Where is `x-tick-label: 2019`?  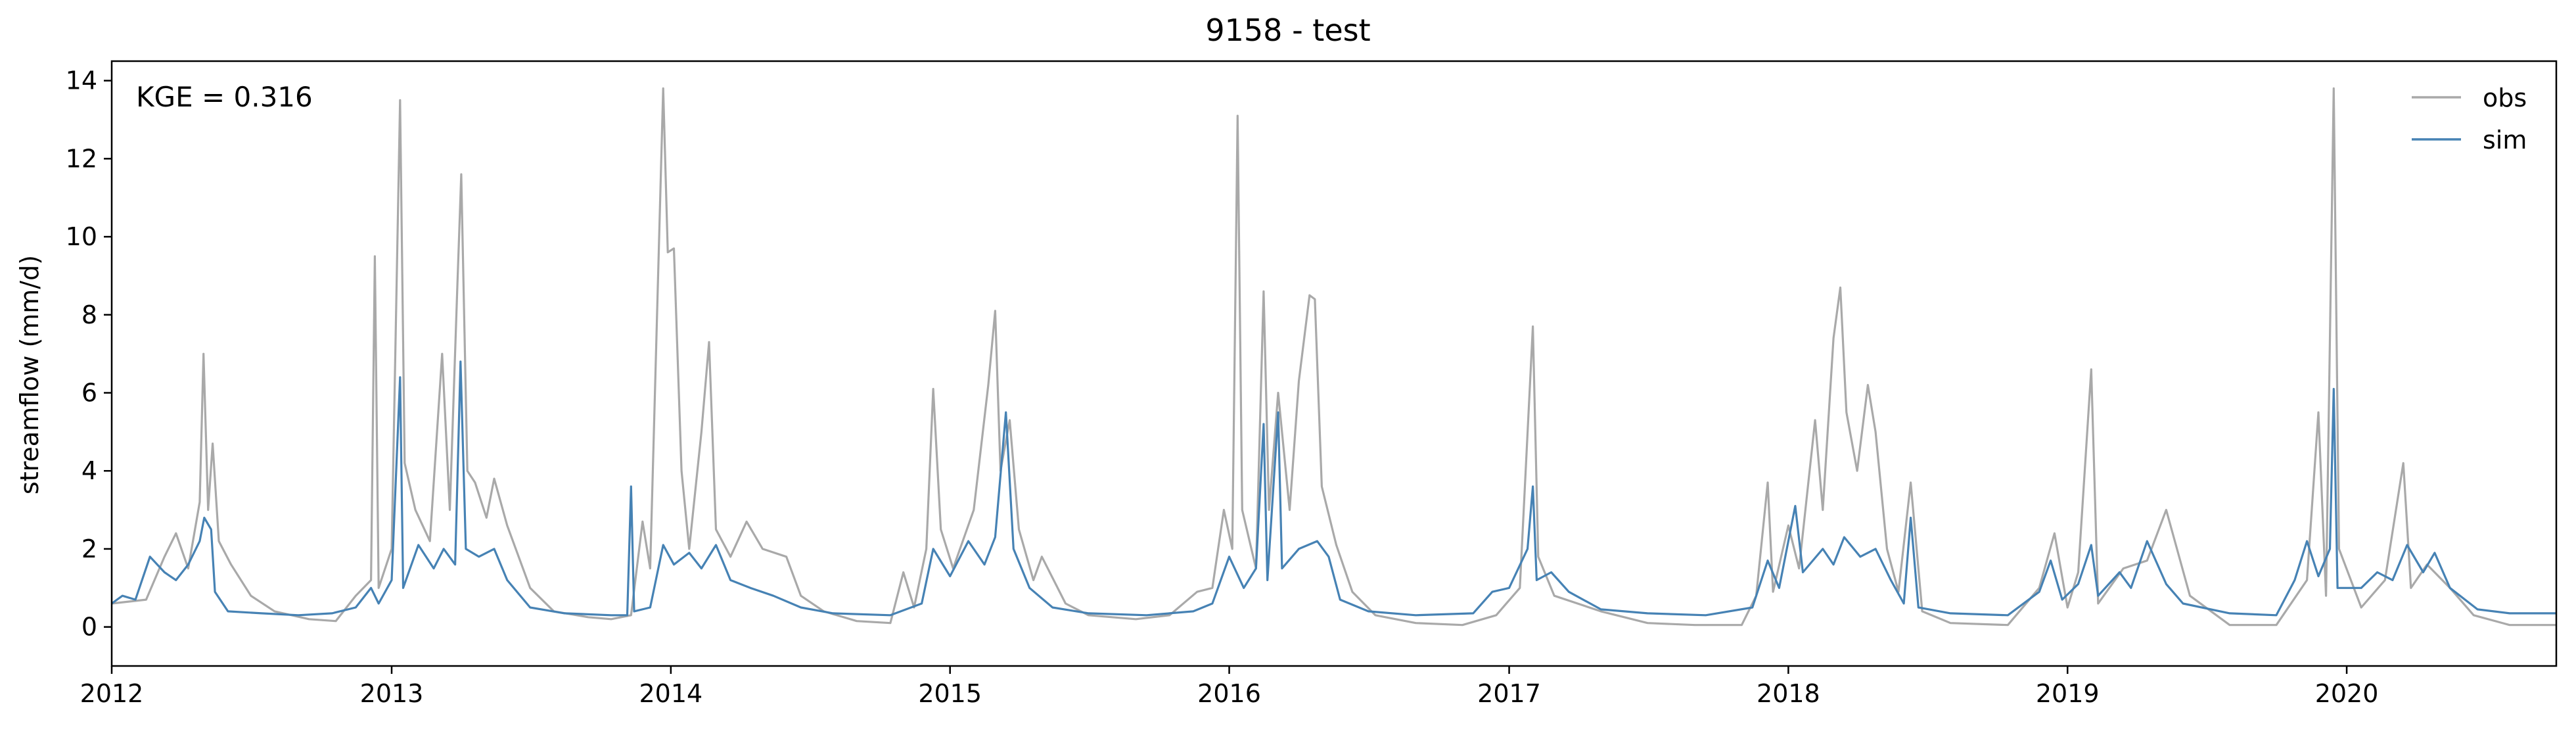 x-tick-label: 2019 is located at coordinates (2068, 693).